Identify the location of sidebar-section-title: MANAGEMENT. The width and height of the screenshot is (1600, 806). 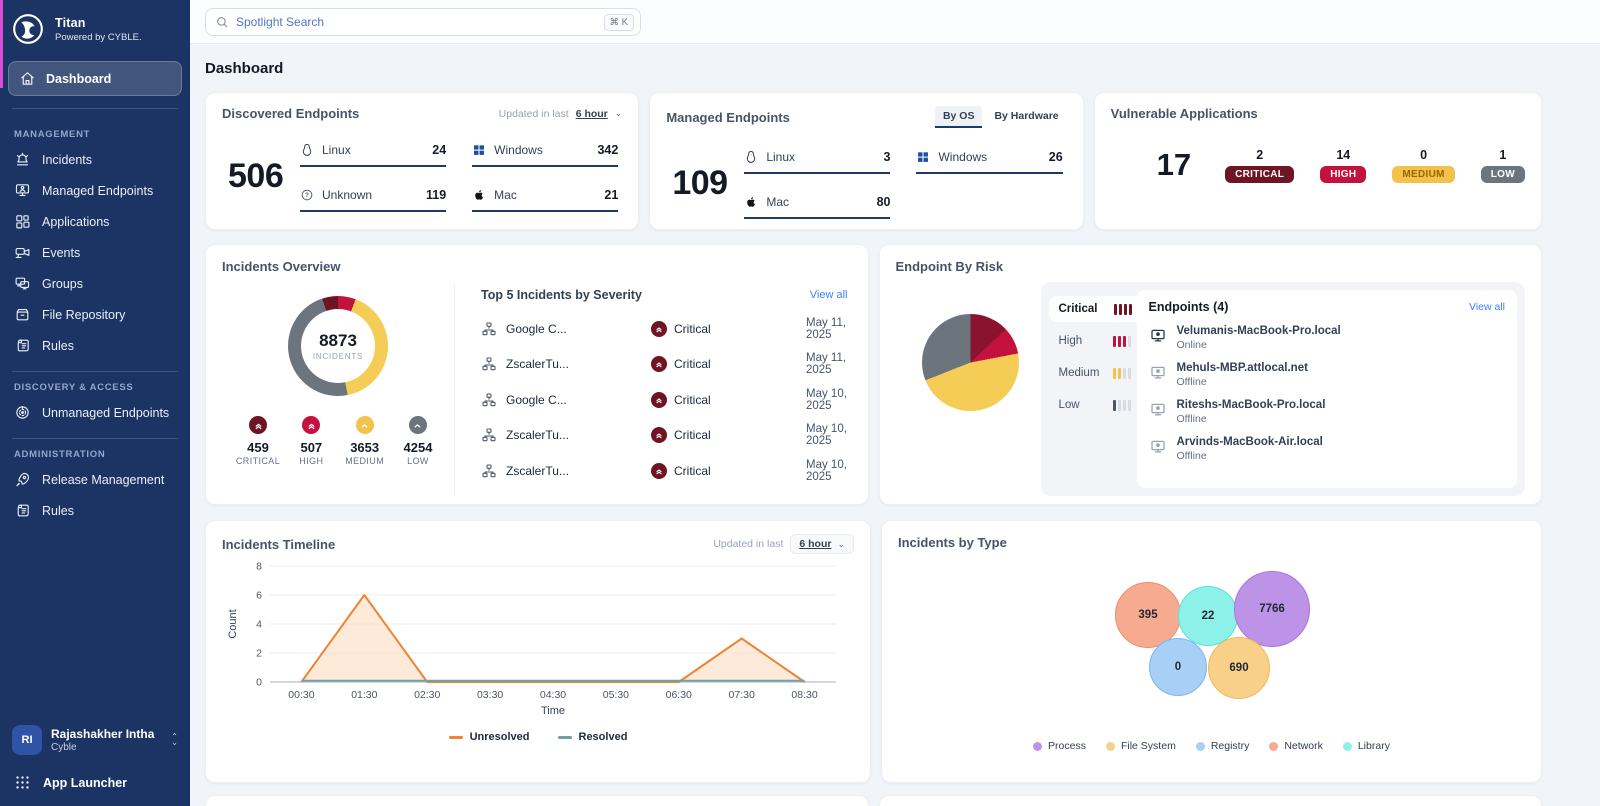
(52, 134).